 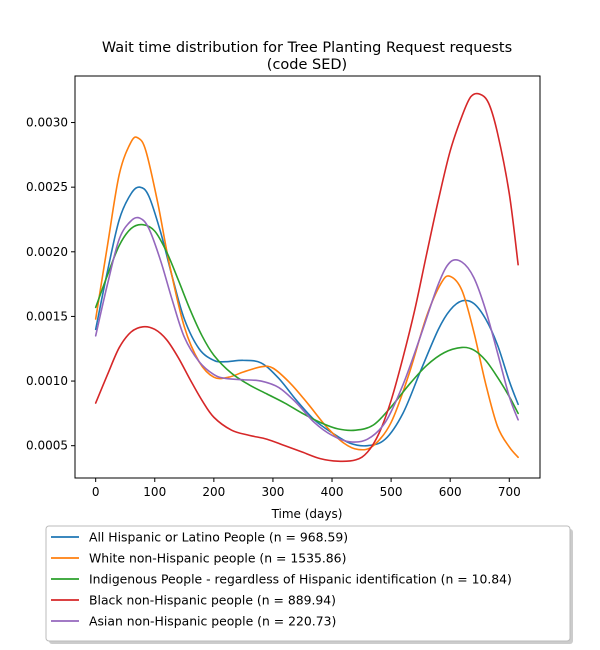 I want to click on y-tick-label: 0.0010, so click(x=47, y=381).